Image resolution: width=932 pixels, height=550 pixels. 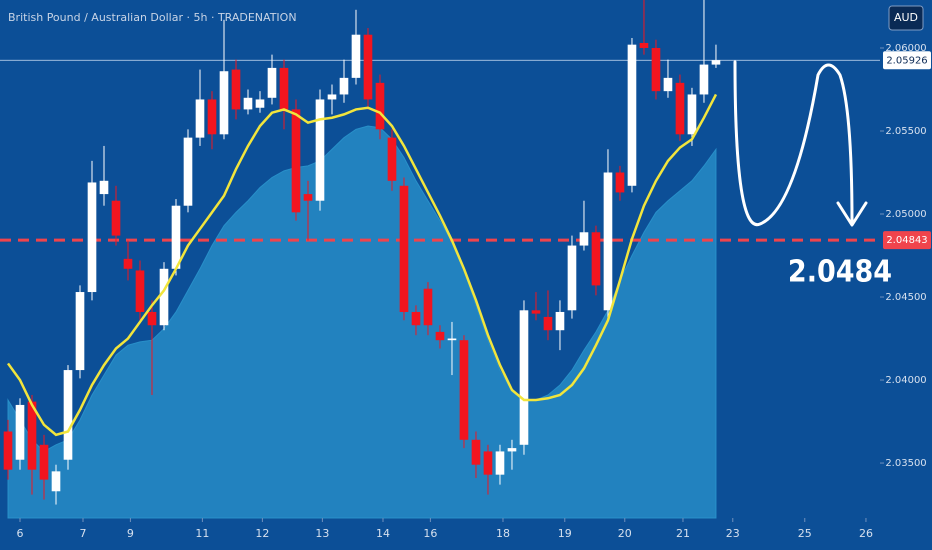 I want to click on x-tick-label: 12, so click(x=262, y=533).